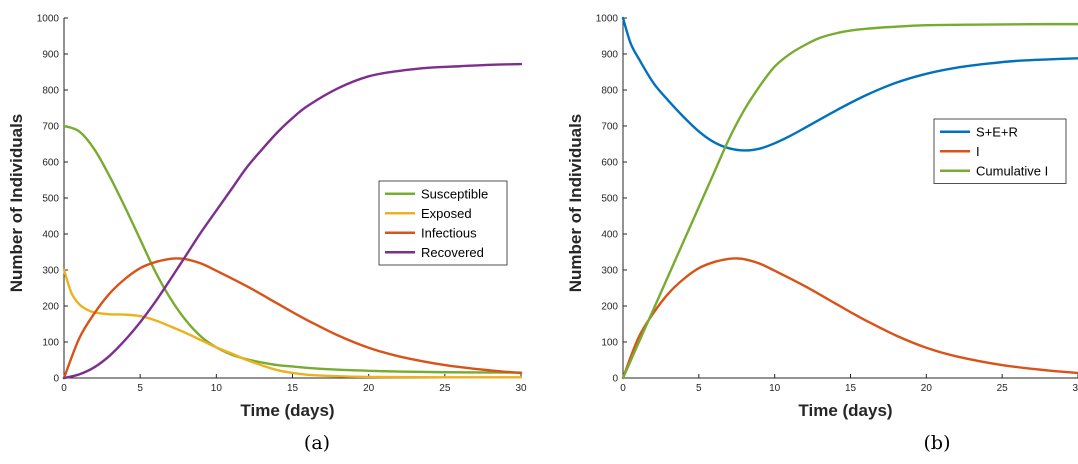  What do you see at coordinates (292, 323) in the screenshot?
I see `series-line-exposed` at bounding box center [292, 323].